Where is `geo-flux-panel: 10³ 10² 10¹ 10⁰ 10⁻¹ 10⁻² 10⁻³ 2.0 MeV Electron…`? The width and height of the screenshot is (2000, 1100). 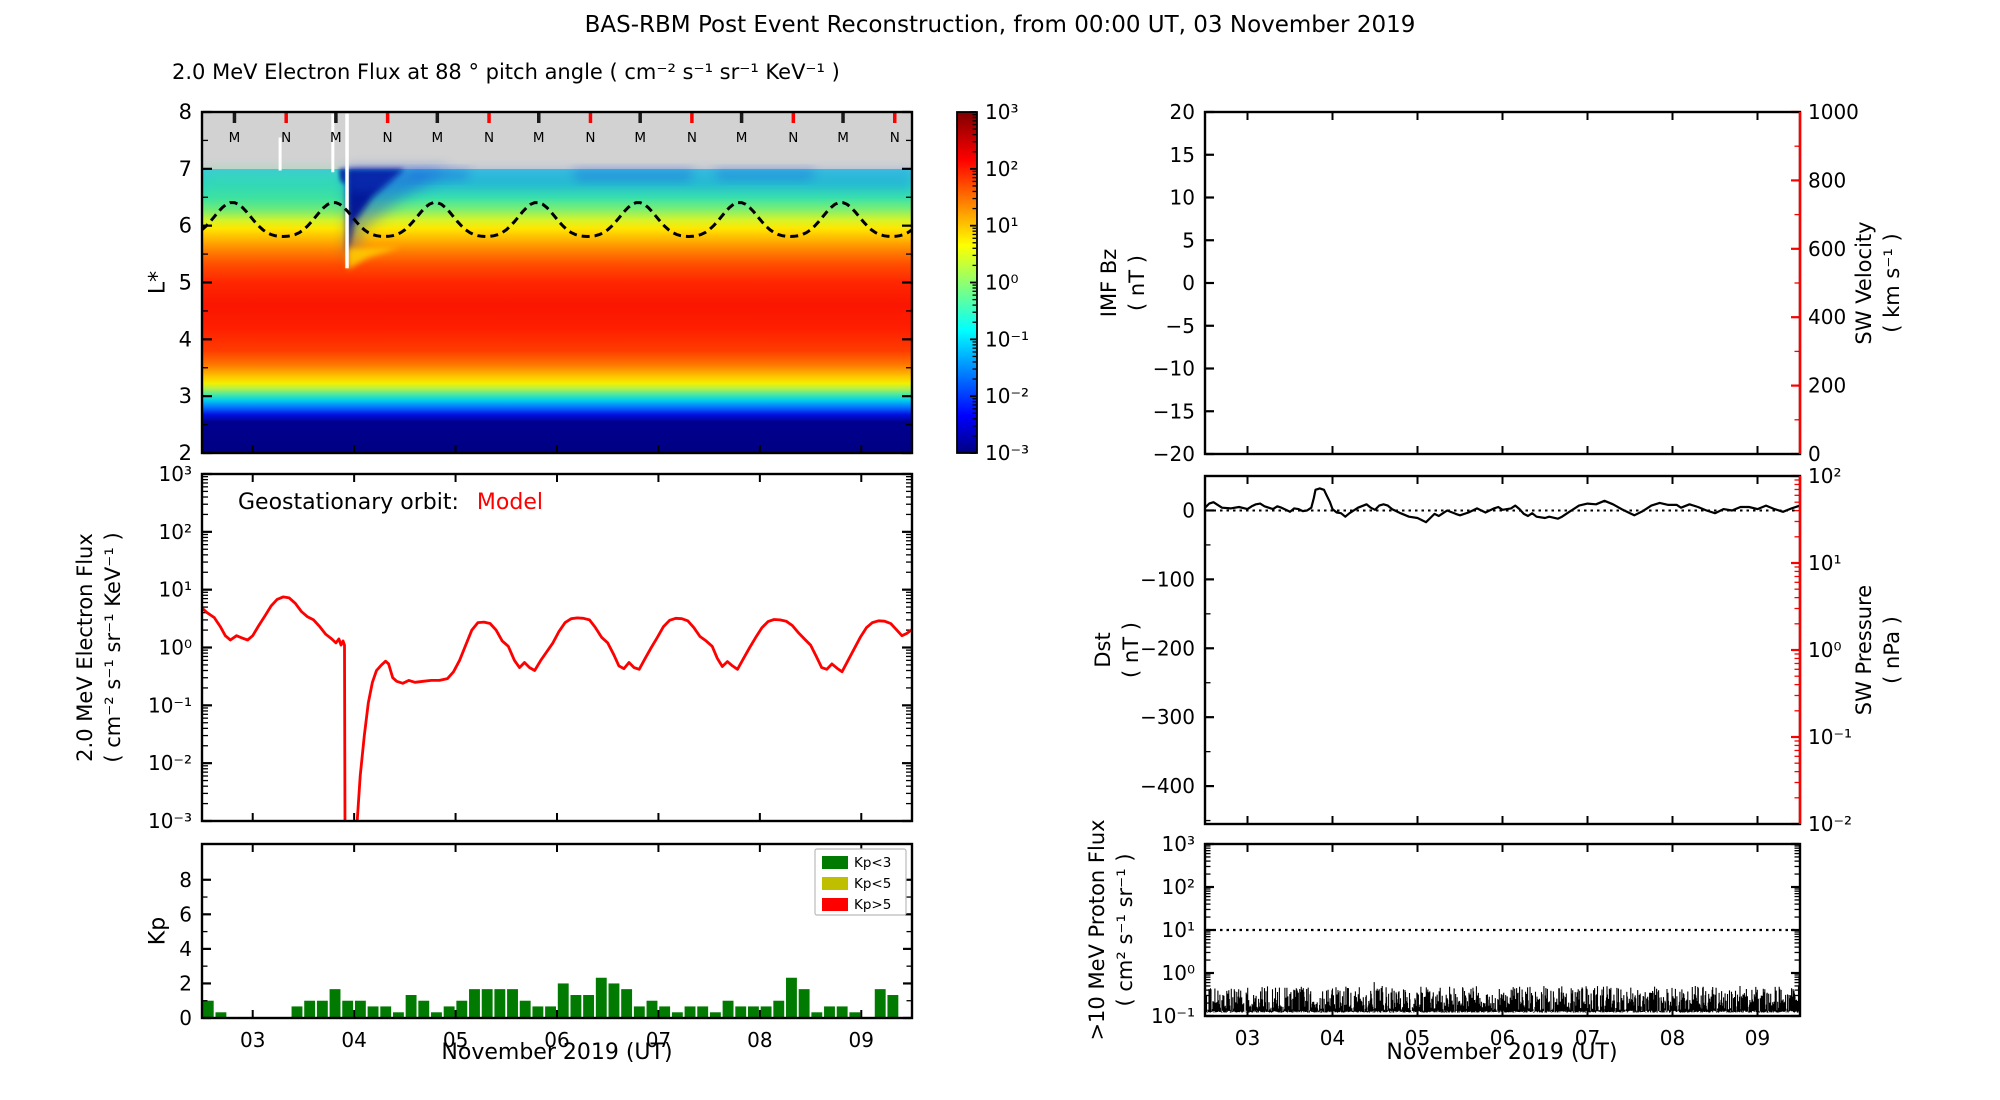 geo-flux-panel: 10³ 10² 10¹ 10⁰ 10⁻¹ 10⁻² 10⁻³ 2.0 MeV Electron… is located at coordinates (493, 647).